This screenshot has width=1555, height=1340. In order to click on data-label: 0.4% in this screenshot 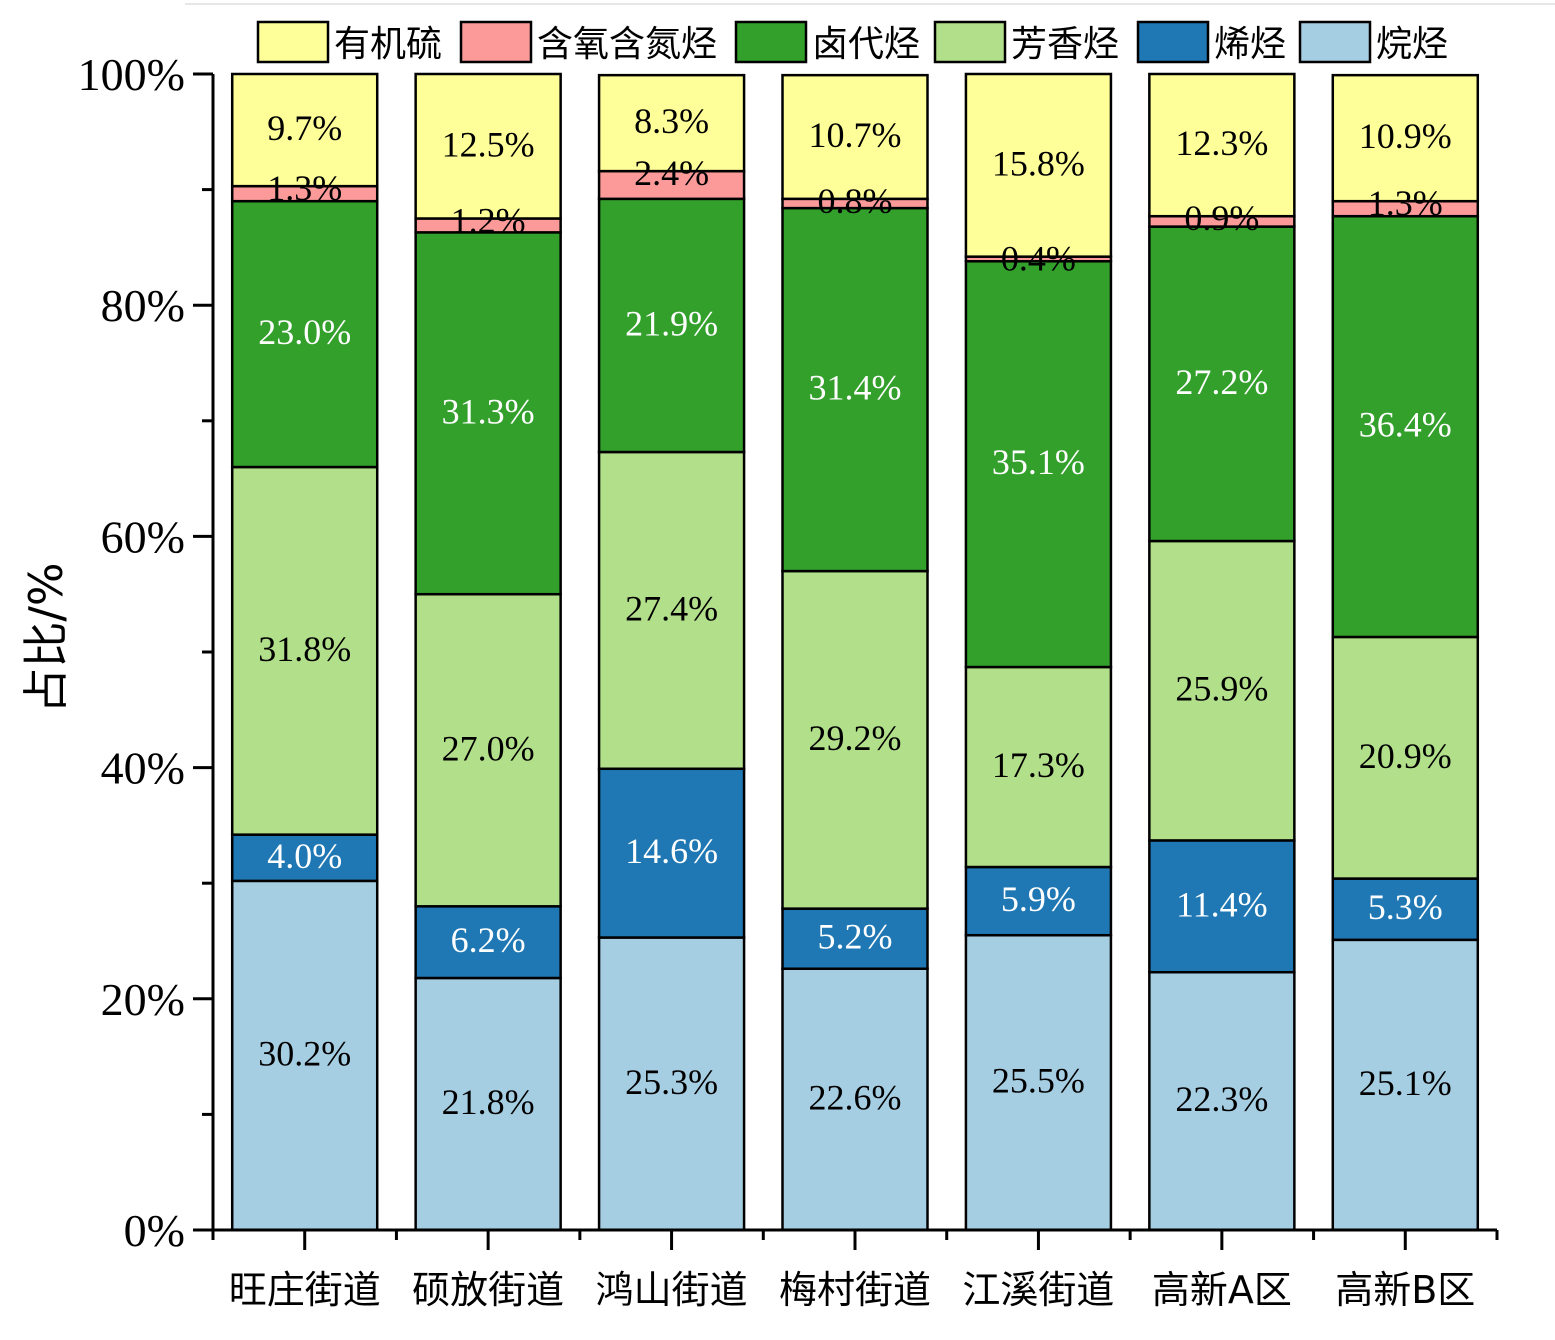, I will do `click(1038, 259)`.